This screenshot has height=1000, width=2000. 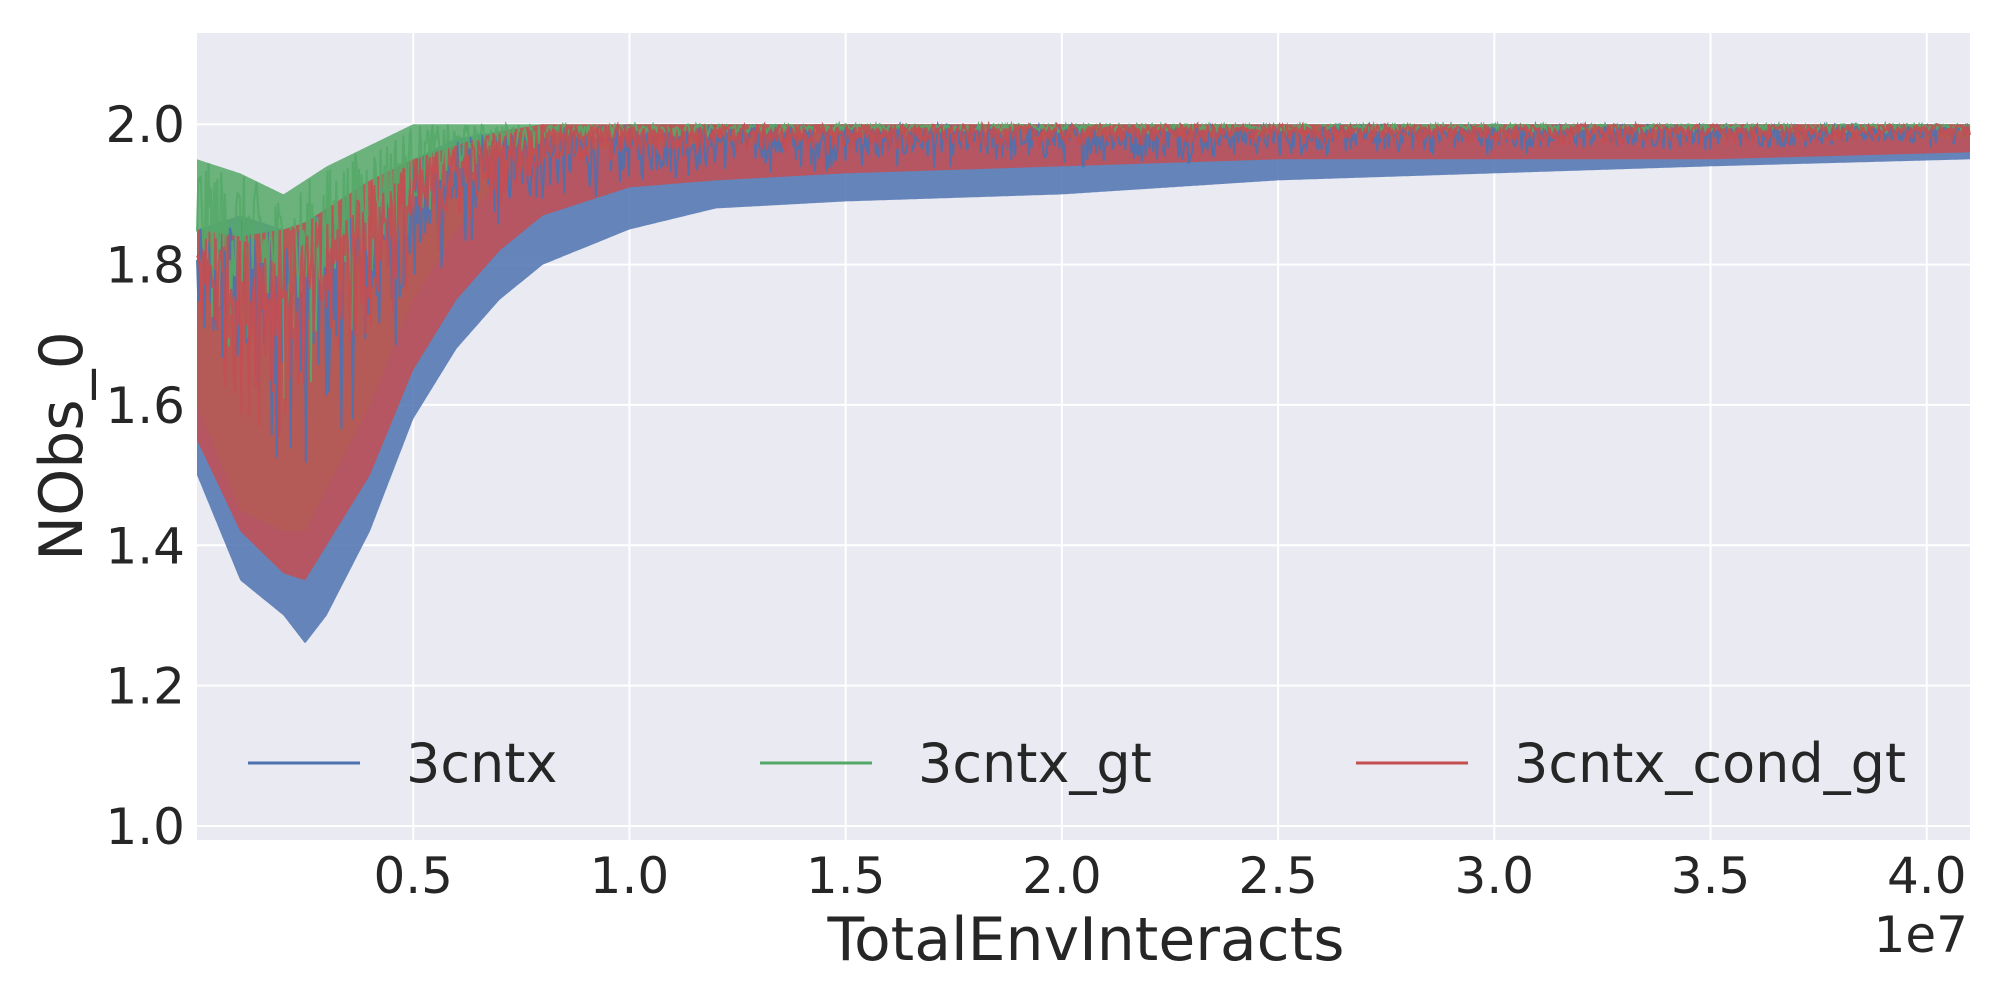 What do you see at coordinates (1927, 876) in the screenshot?
I see `x-tick-label: 4.0` at bounding box center [1927, 876].